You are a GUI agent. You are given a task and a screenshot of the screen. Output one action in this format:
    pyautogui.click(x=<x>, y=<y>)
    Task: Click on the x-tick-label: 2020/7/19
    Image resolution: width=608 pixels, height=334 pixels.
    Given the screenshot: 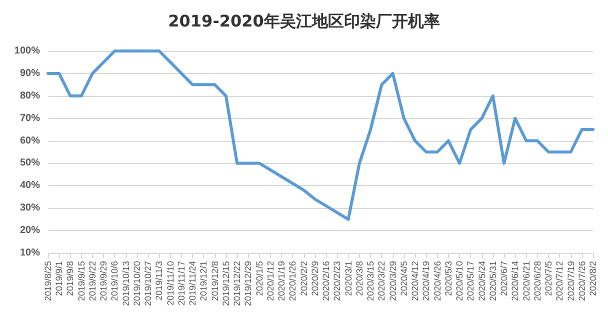 What is the action you would take?
    pyautogui.click(x=571, y=281)
    